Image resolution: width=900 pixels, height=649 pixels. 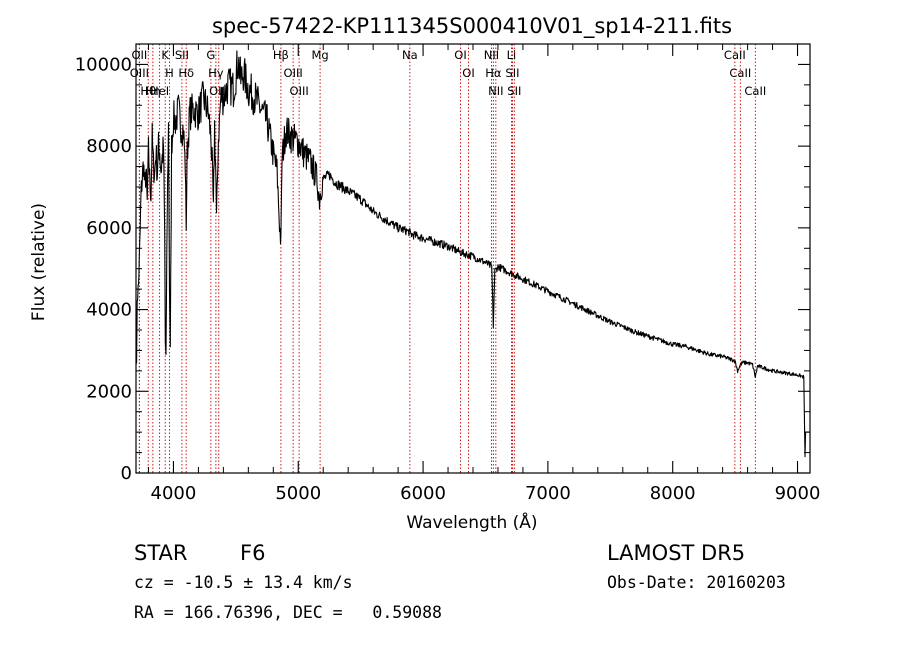 What do you see at coordinates (512, 73) in the screenshot?
I see `line-label-23: SII` at bounding box center [512, 73].